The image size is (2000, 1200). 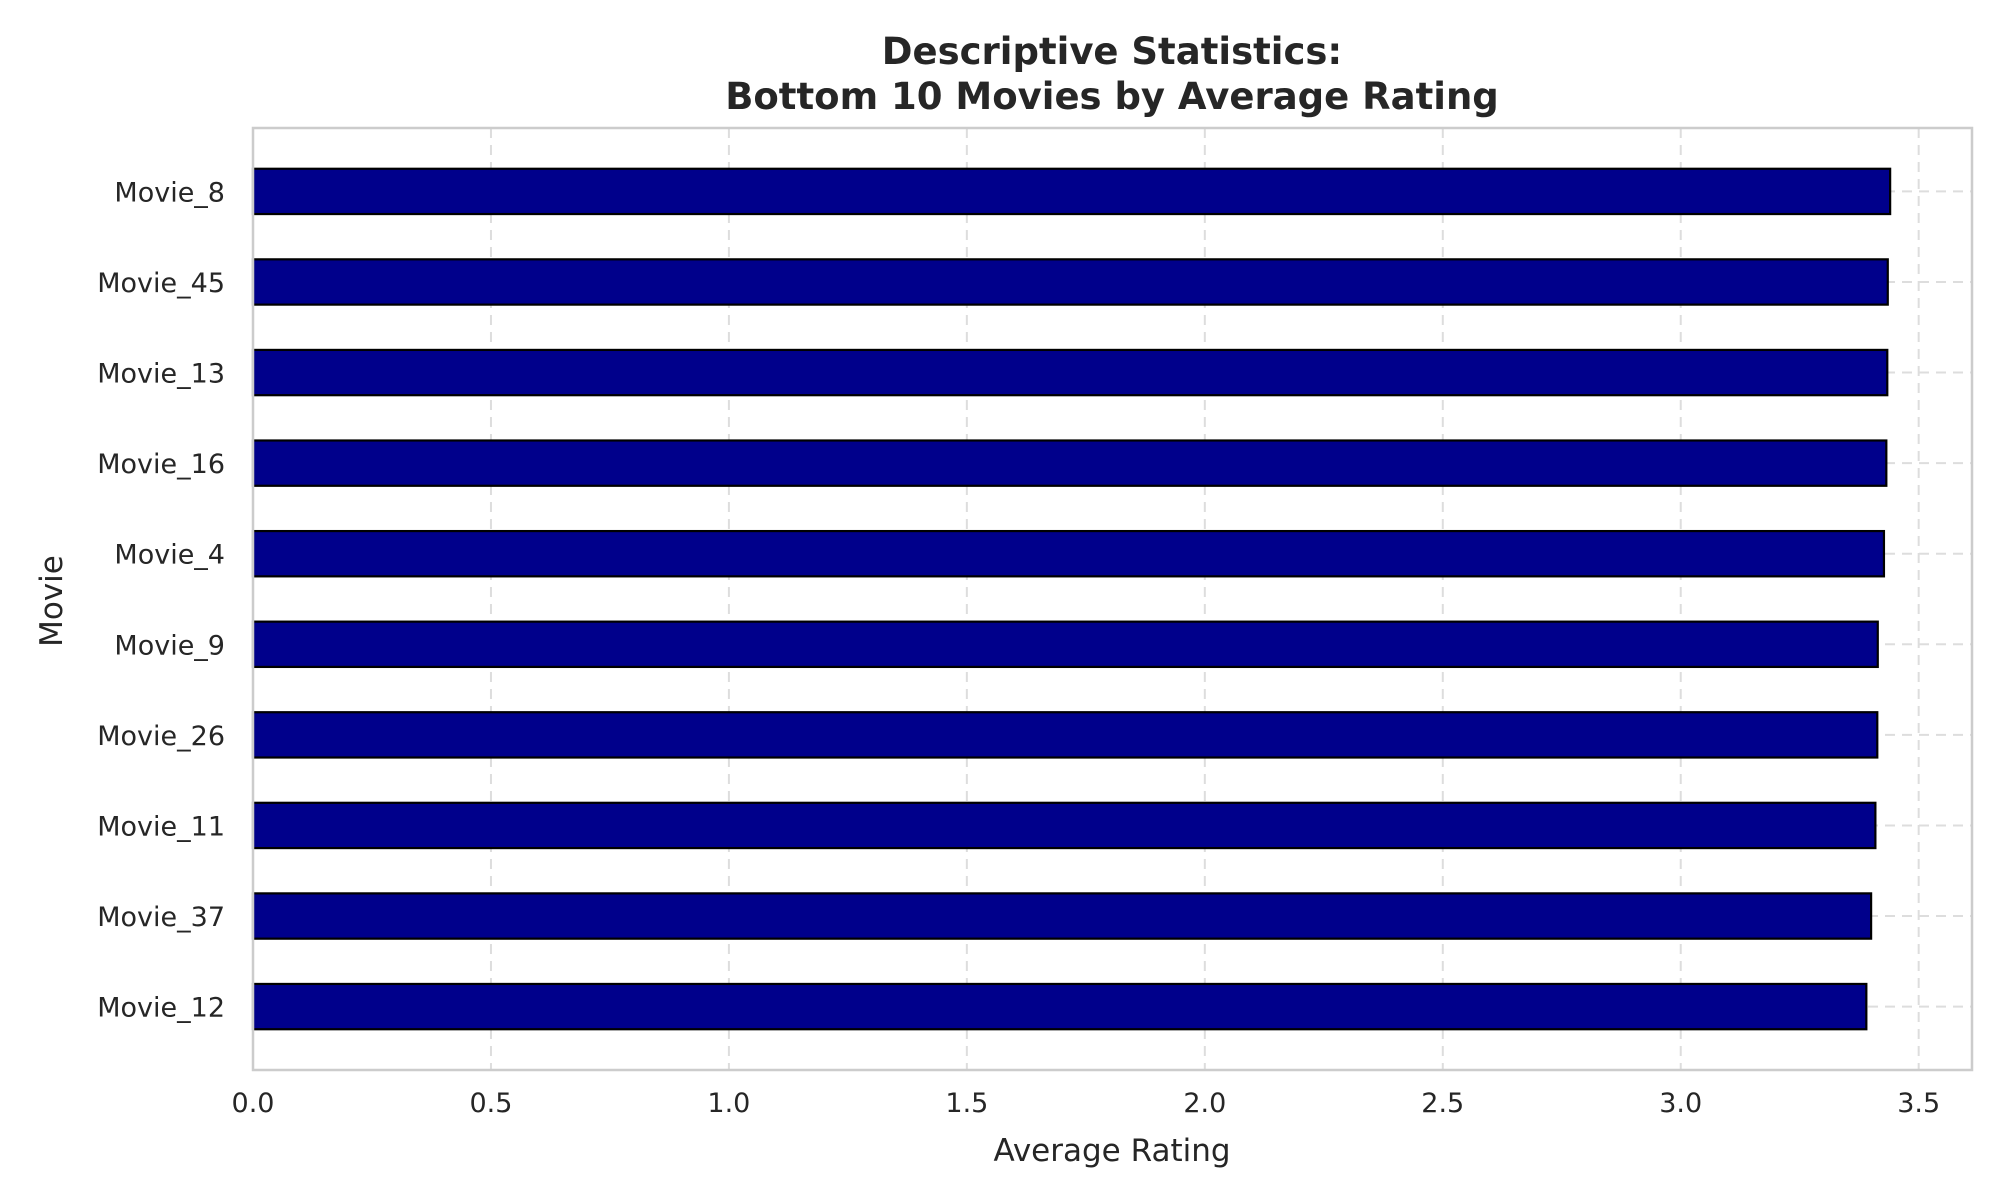 What do you see at coordinates (161, 826) in the screenshot?
I see `y-tick-label: Movie_11` at bounding box center [161, 826].